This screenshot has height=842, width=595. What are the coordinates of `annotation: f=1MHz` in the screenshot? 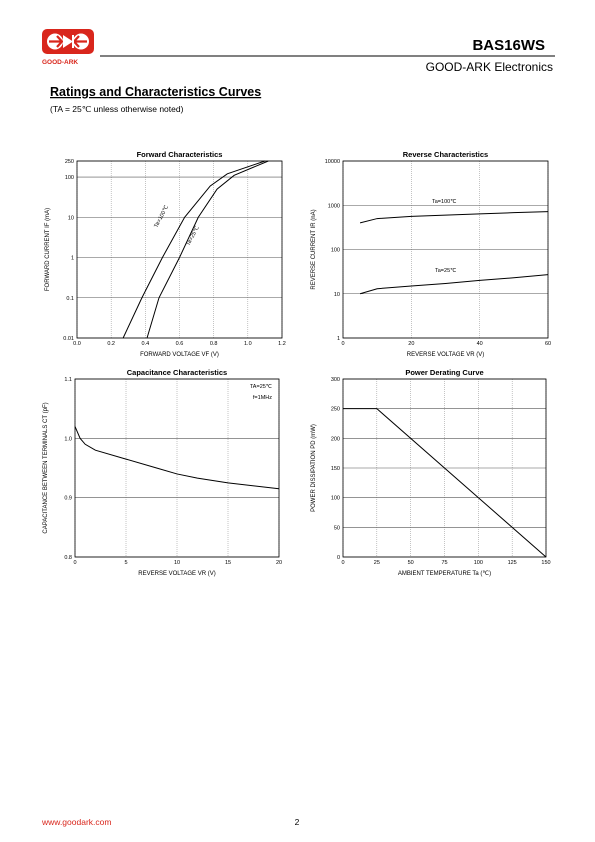 It's located at (262, 398).